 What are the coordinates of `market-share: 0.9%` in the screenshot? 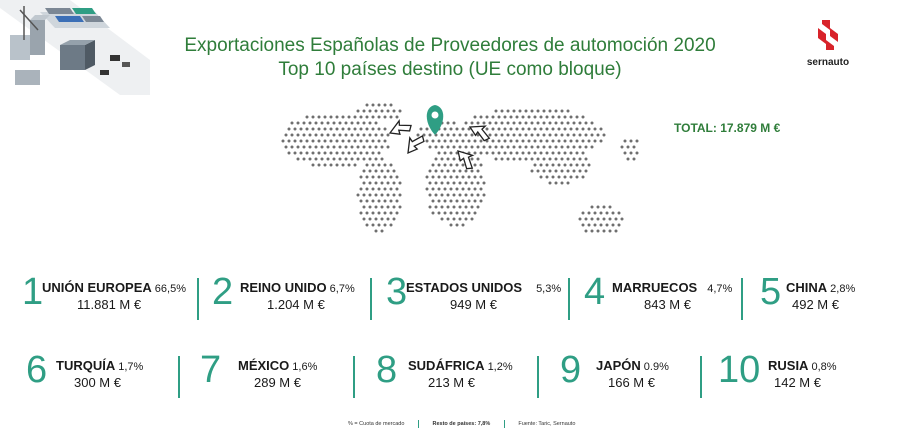 It's located at (656, 367).